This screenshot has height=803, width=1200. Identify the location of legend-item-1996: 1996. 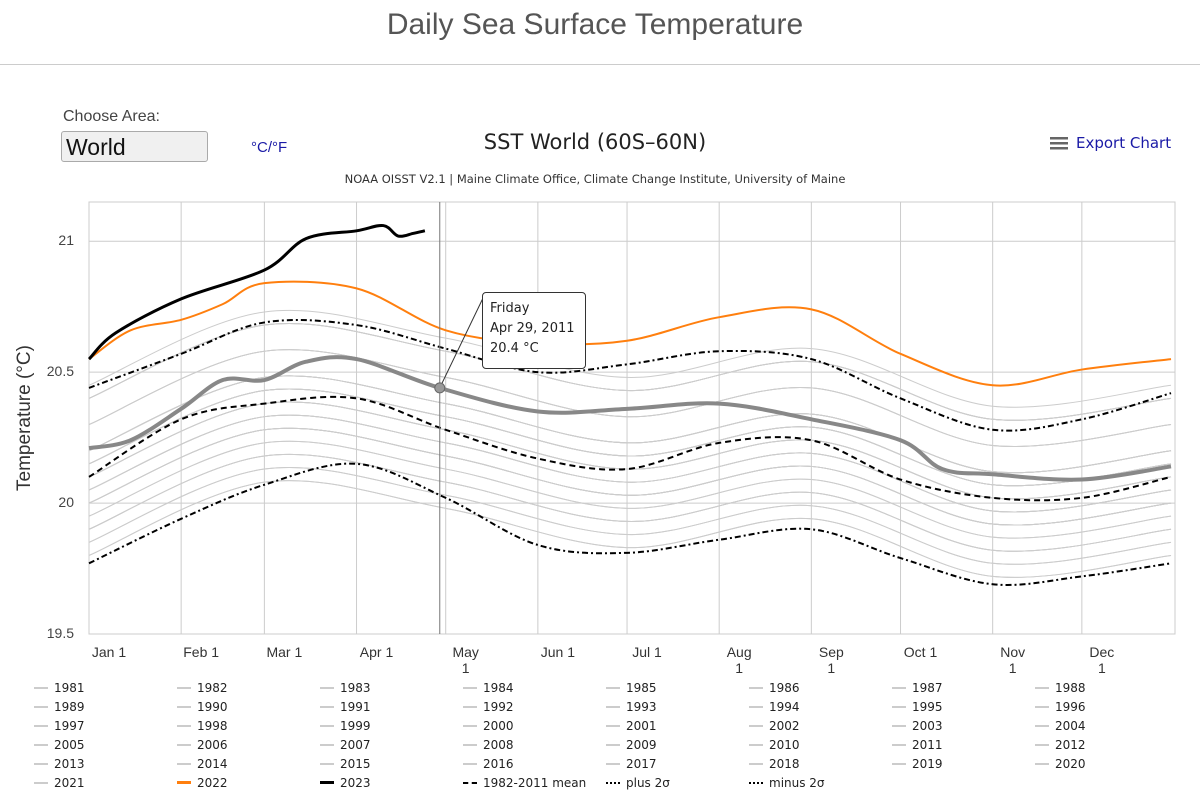
(1060, 707).